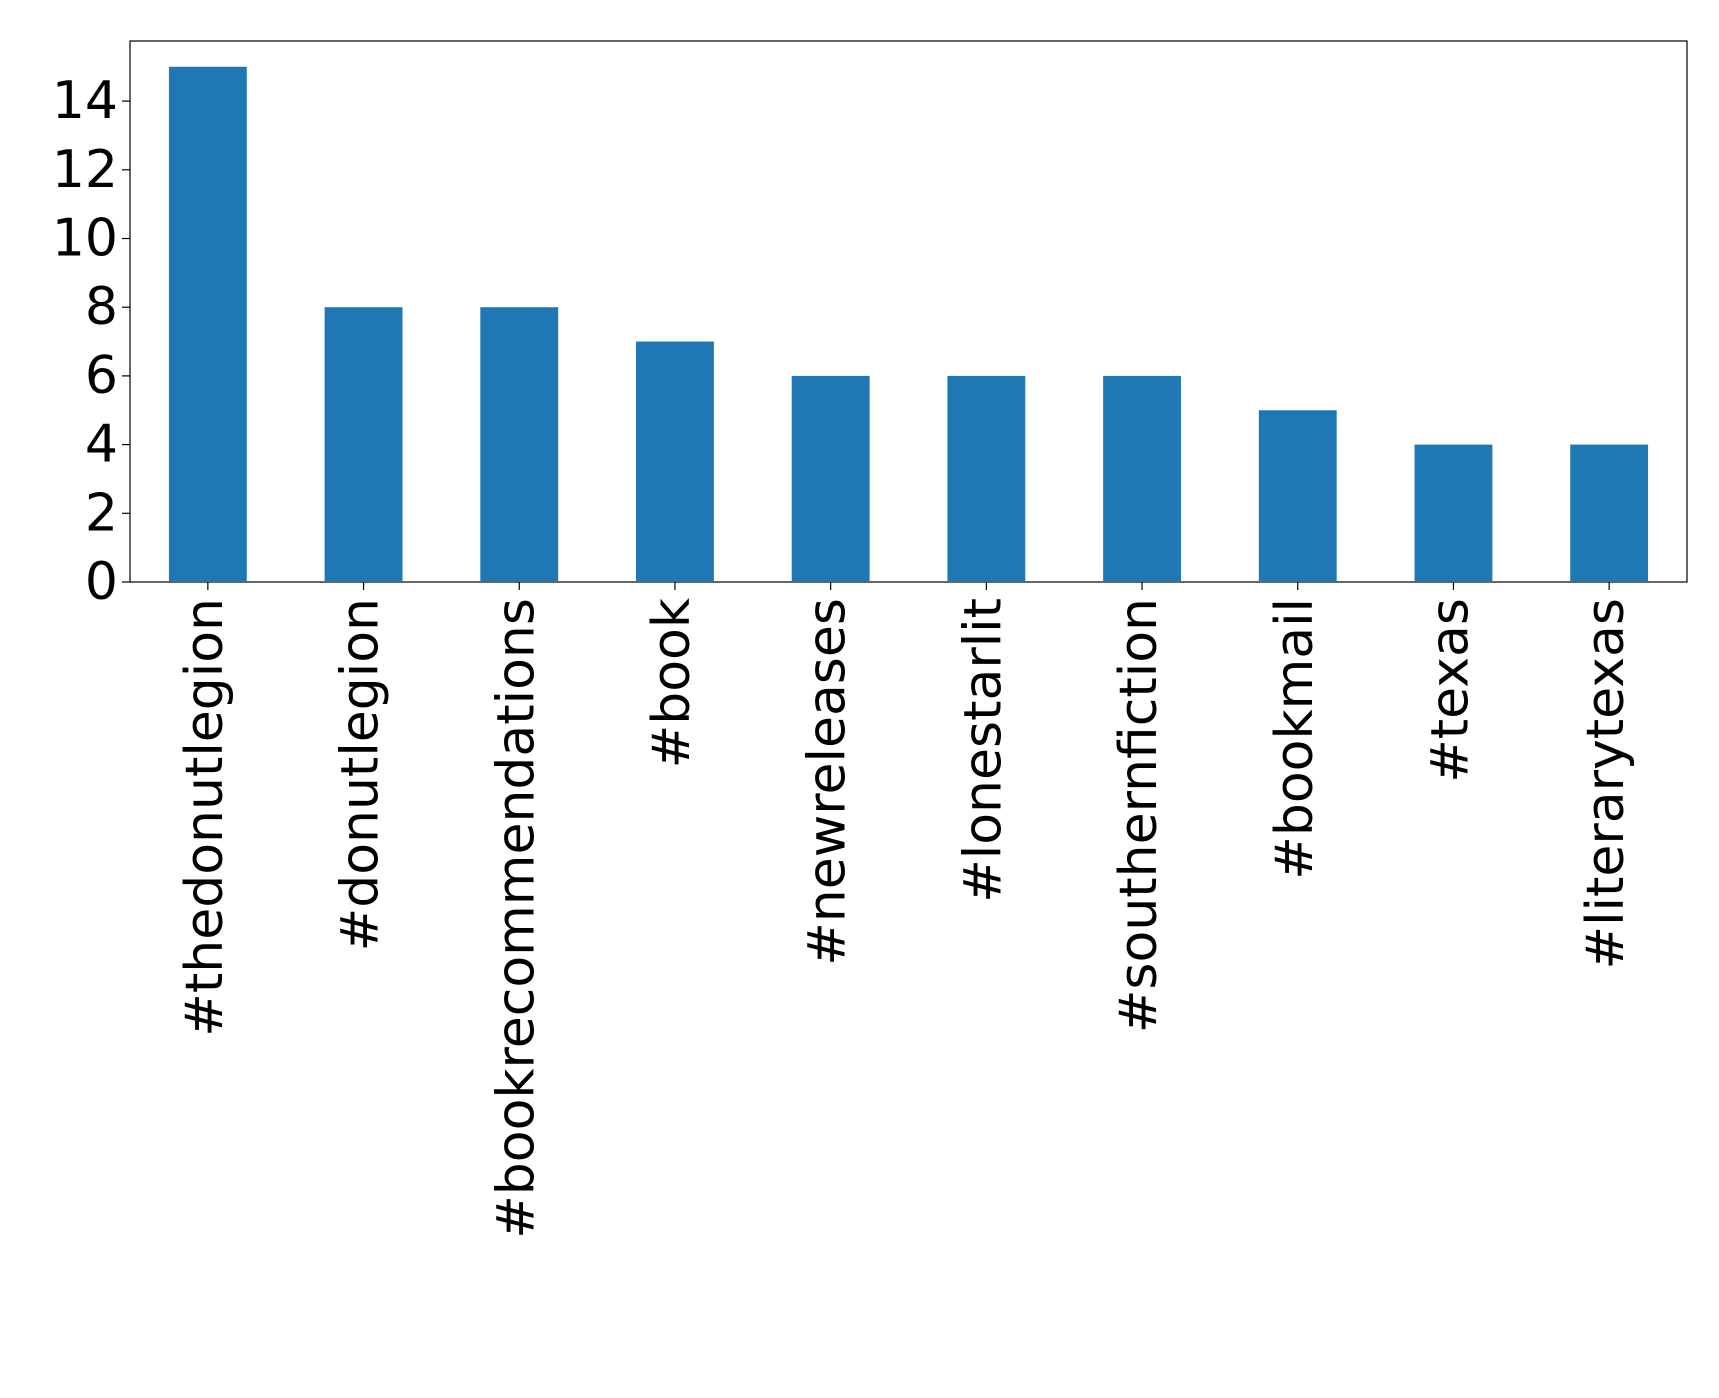 The width and height of the screenshot is (1719, 1398). What do you see at coordinates (1606, 783) in the screenshot?
I see `x-tick-label: #literarytexas` at bounding box center [1606, 783].